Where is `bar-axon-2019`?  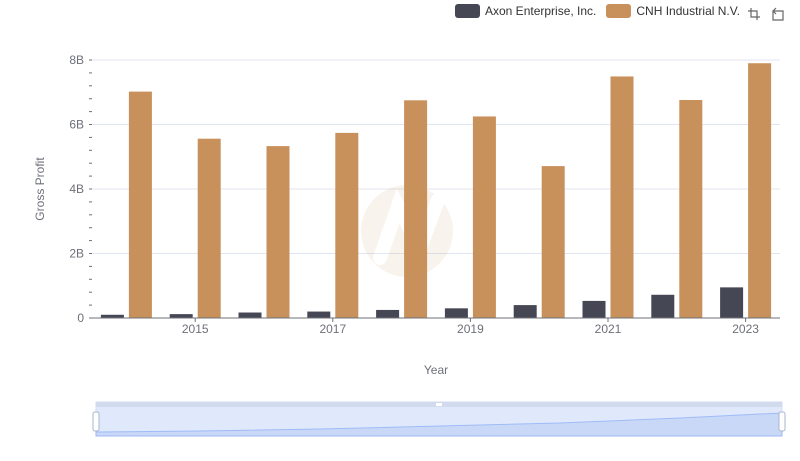 bar-axon-2019 is located at coordinates (456, 313).